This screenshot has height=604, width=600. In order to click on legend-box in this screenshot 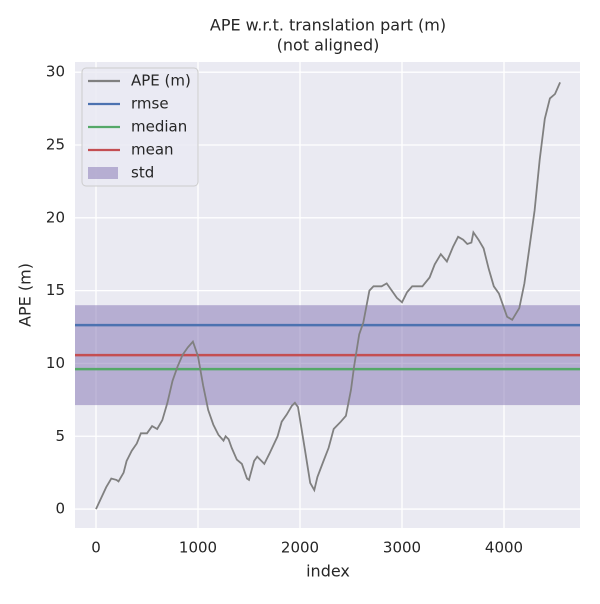, I will do `click(140, 127)`.